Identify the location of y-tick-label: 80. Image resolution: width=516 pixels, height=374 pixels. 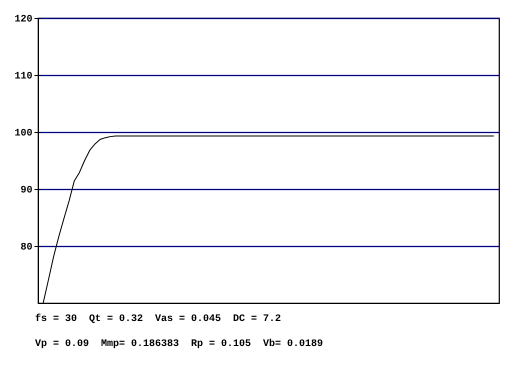
(26, 248).